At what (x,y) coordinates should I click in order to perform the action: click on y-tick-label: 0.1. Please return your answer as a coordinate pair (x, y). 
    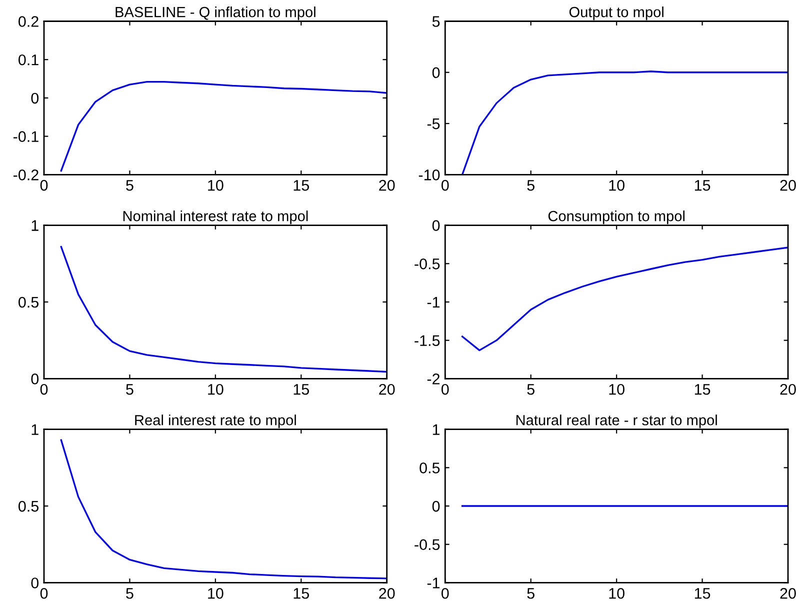
    Looking at the image, I should click on (28, 60).